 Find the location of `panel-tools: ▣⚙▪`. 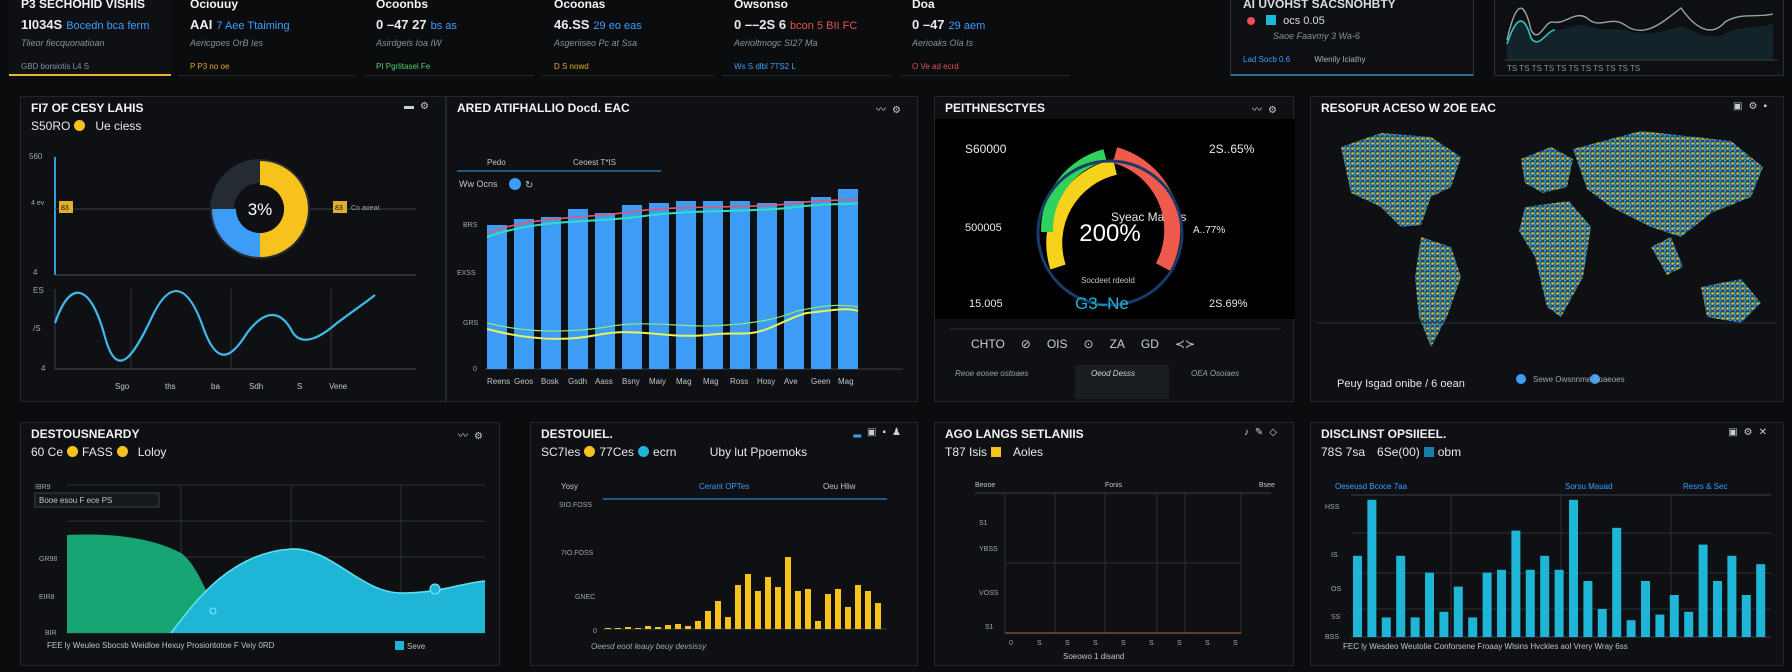

panel-tools: ▣⚙▪ is located at coordinates (1753, 106).